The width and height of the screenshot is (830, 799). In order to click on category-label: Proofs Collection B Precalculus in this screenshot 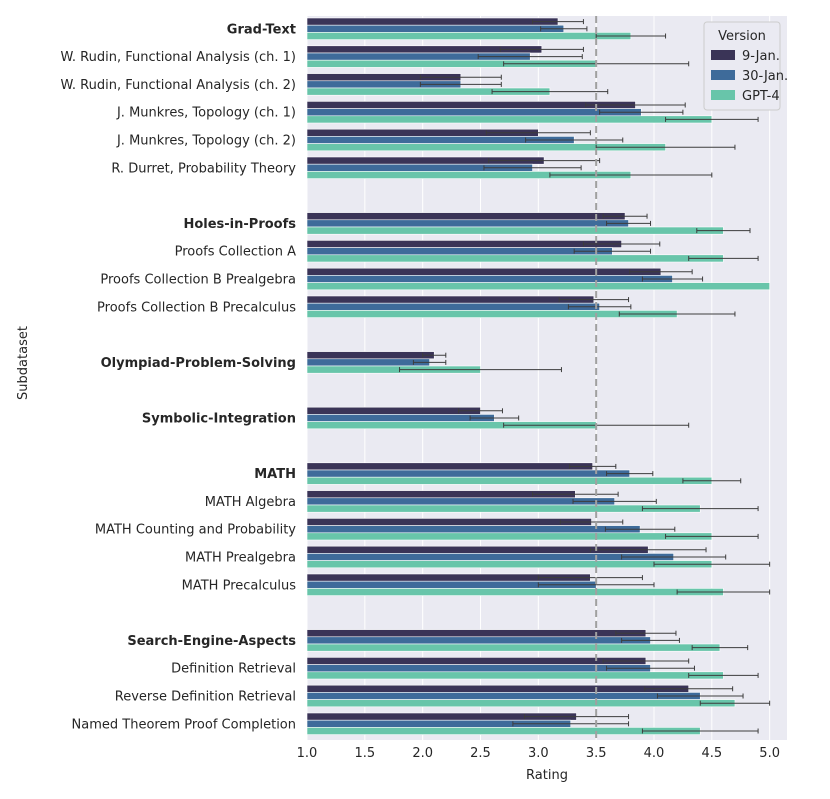, I will do `click(196, 307)`.